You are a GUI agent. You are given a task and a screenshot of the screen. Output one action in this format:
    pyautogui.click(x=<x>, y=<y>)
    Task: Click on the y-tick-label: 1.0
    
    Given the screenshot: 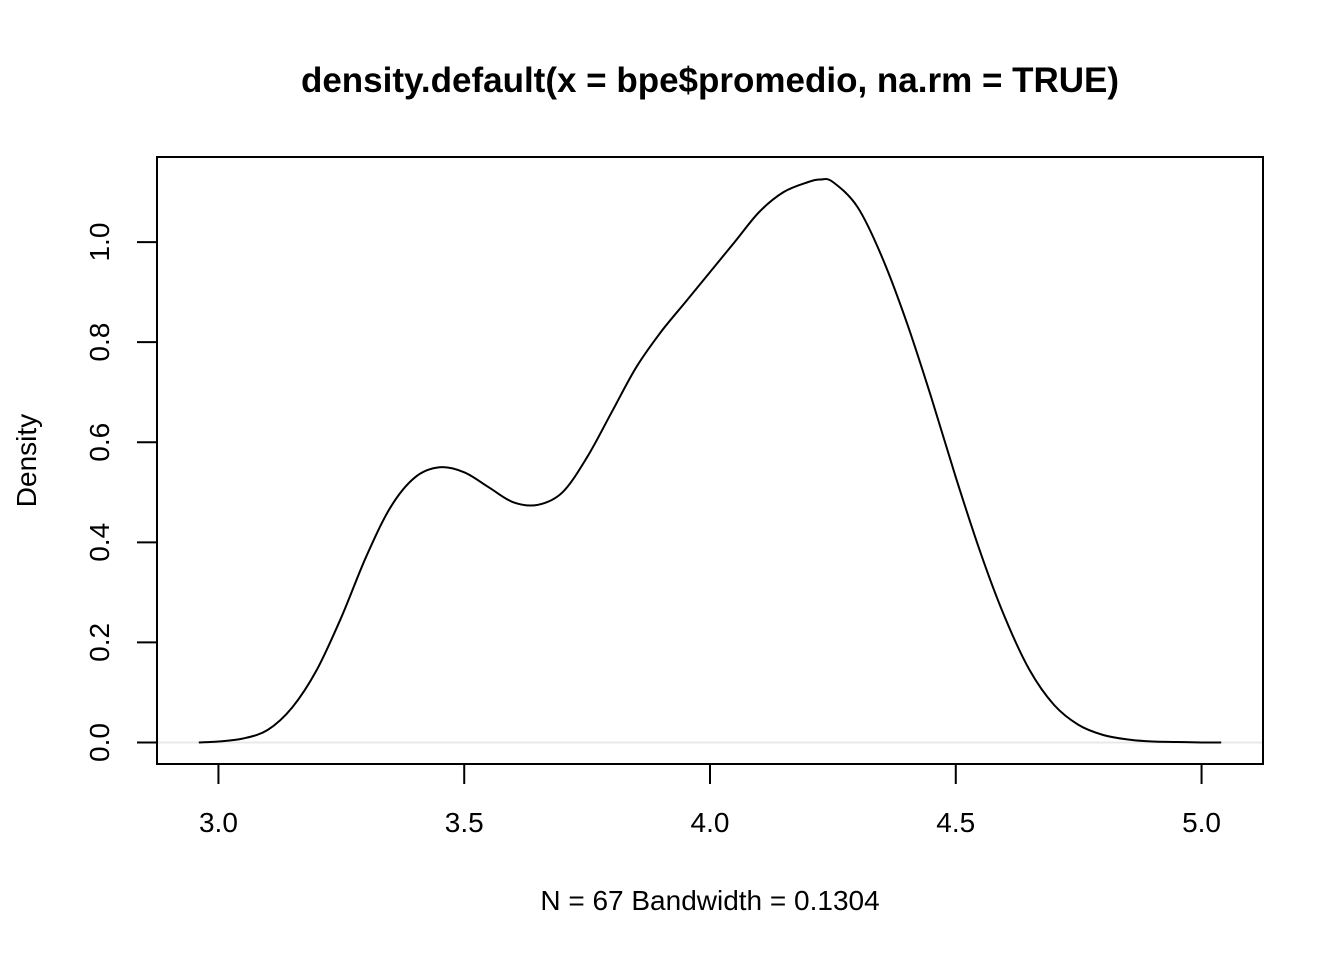 What is the action you would take?
    pyautogui.click(x=99, y=242)
    